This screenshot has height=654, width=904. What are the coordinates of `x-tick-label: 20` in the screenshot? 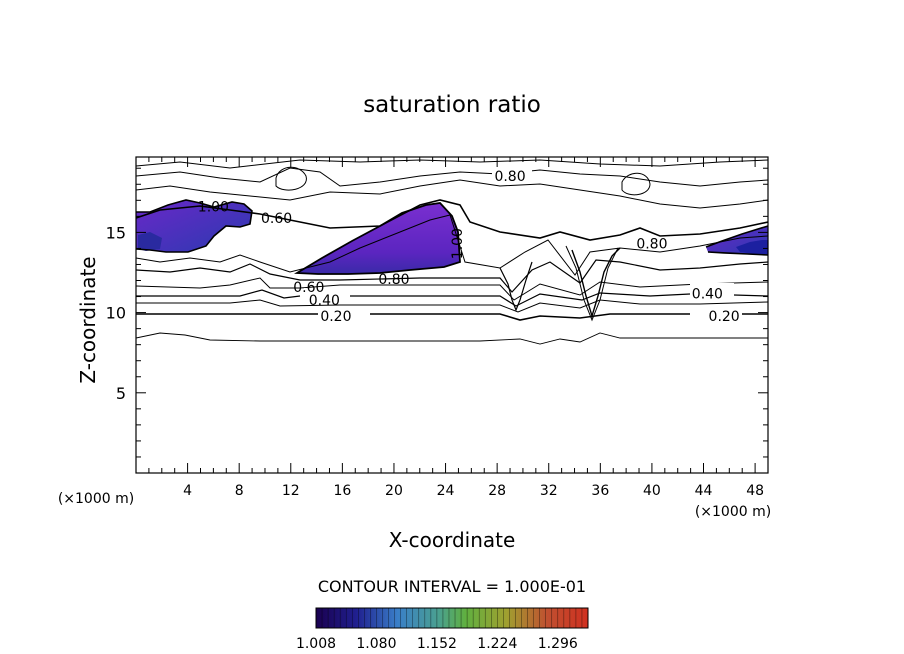 It's located at (394, 491).